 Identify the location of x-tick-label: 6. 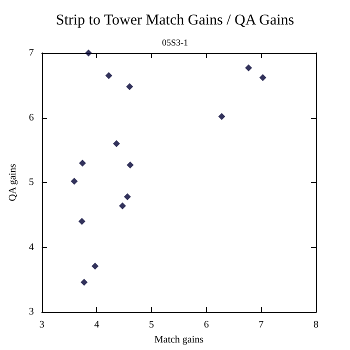
(206, 325).